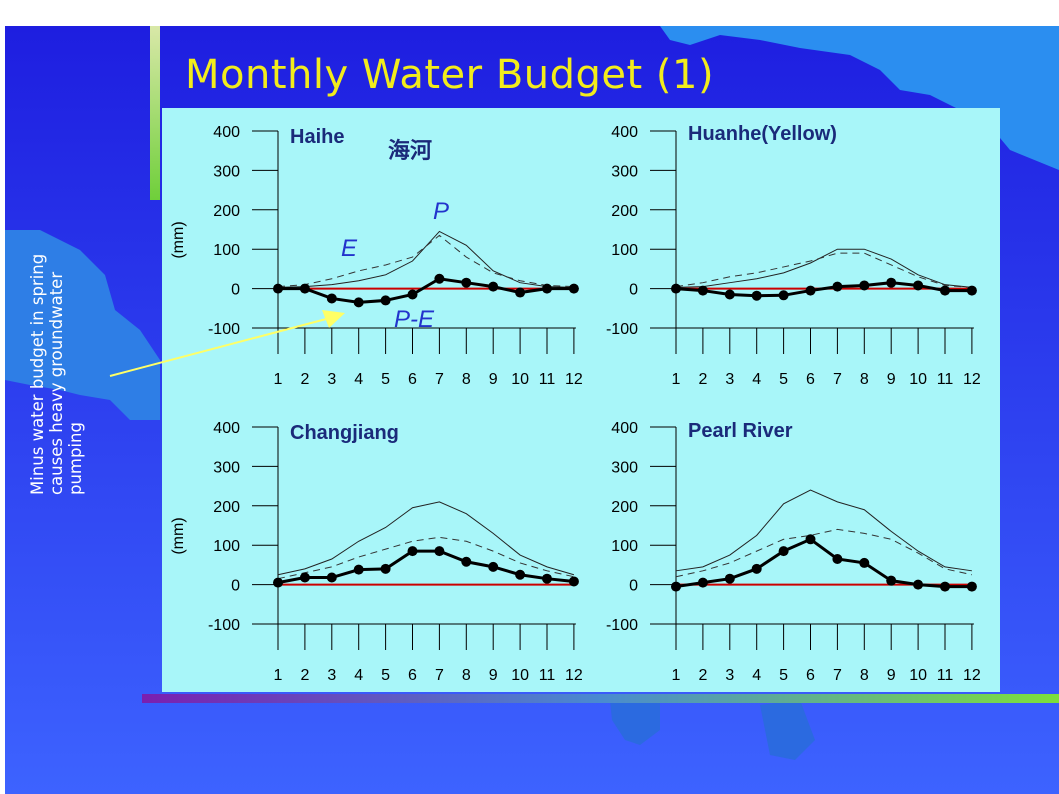 The height and width of the screenshot is (794, 1059). What do you see at coordinates (740, 431) in the screenshot?
I see `chart-title: Pearl River` at bounding box center [740, 431].